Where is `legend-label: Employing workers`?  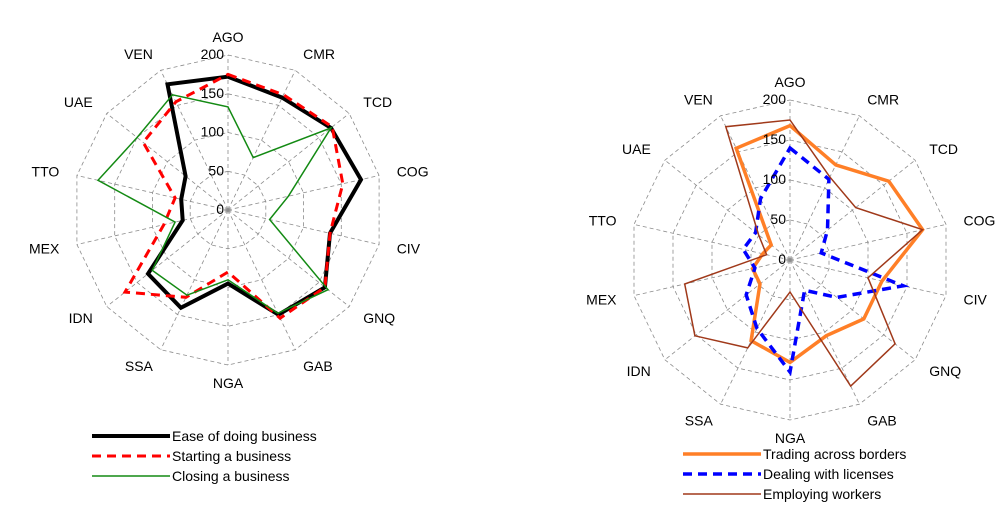 legend-label: Employing workers is located at coordinates (822, 494).